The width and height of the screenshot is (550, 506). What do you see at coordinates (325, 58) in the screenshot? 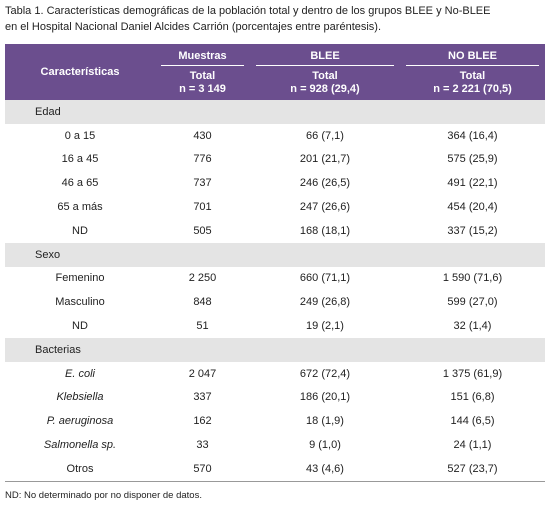
I see `group-name: BLEE` at bounding box center [325, 58].